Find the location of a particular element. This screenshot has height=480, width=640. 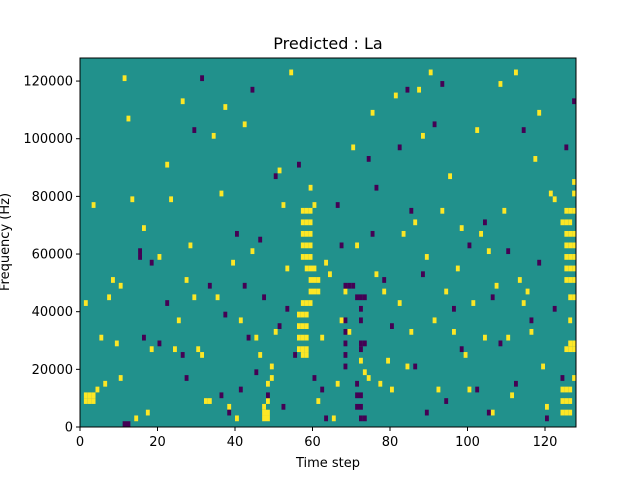

x-tick-label: 80 is located at coordinates (390, 442).